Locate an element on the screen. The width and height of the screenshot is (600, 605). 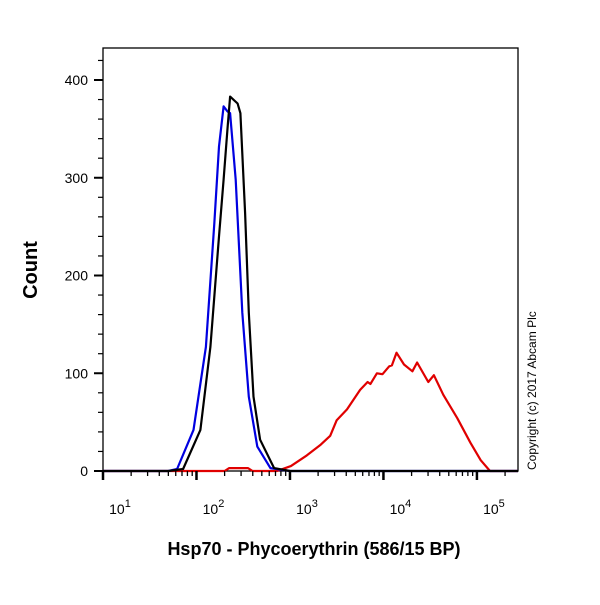
y-tick-label: 300 is located at coordinates (77, 178).